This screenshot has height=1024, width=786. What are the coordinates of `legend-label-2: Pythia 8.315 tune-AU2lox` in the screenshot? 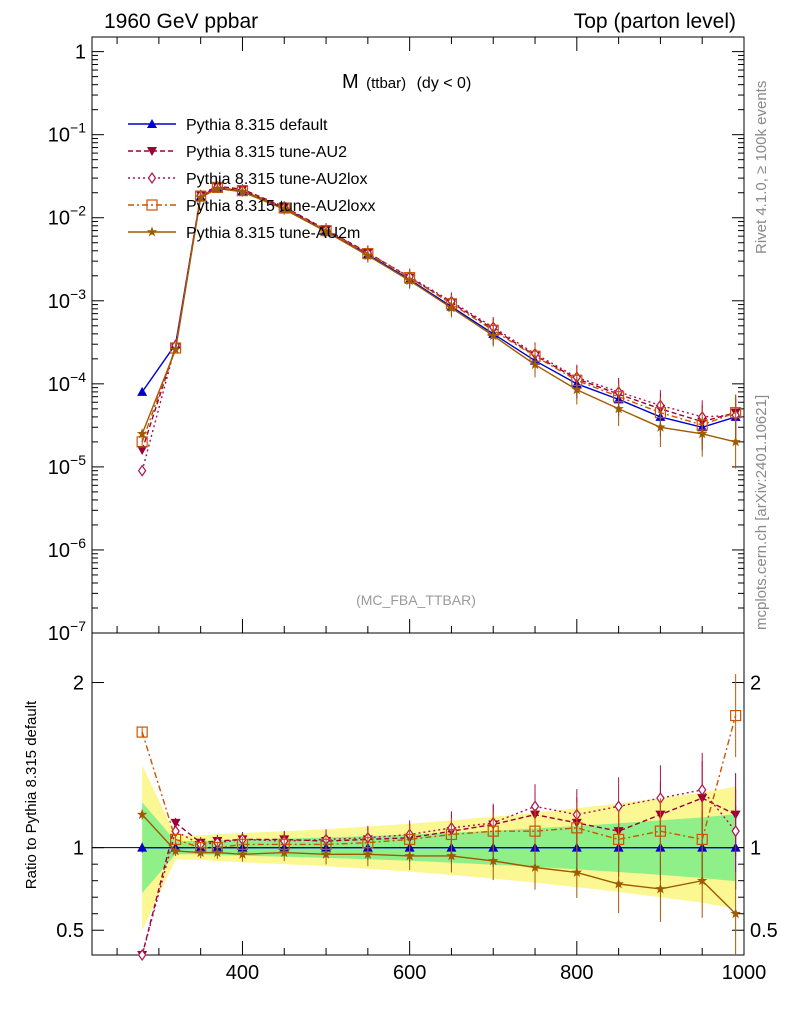 It's located at (276, 179).